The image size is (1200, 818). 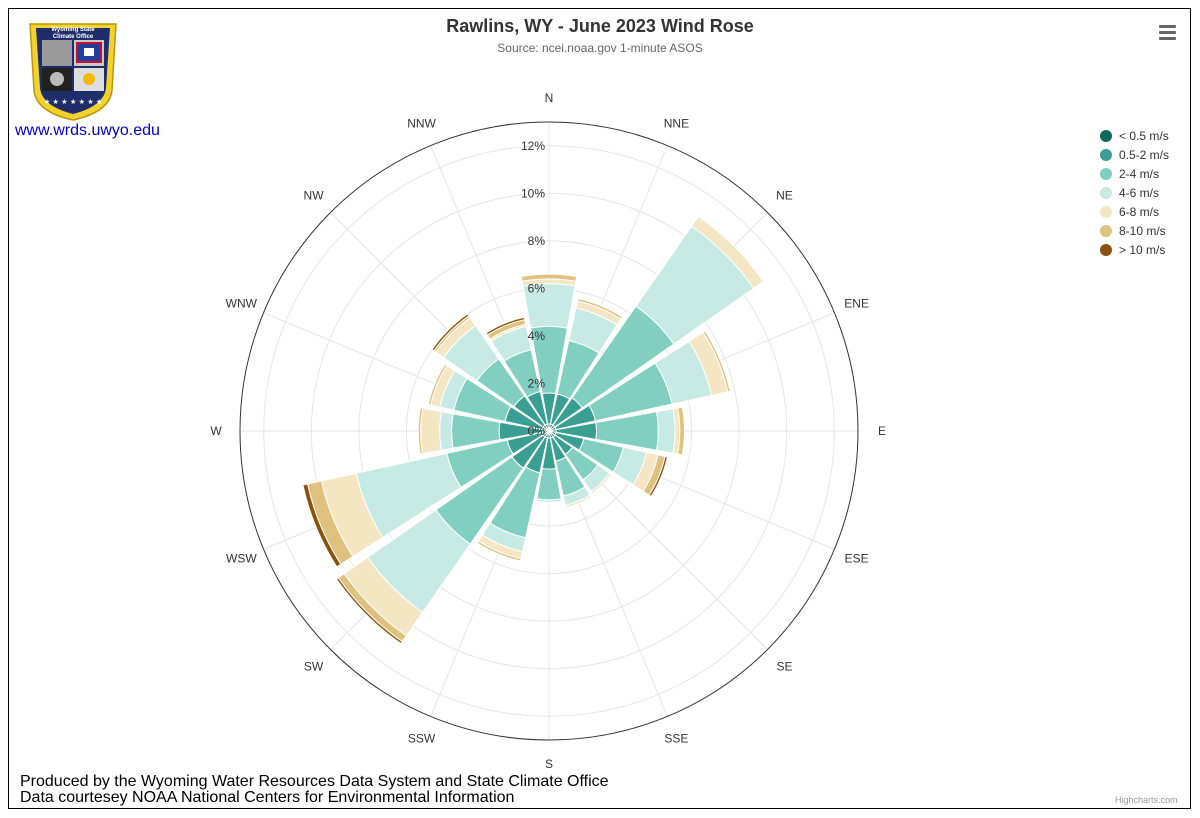 I want to click on legend-item: 2-4 m/s, so click(x=1134, y=173).